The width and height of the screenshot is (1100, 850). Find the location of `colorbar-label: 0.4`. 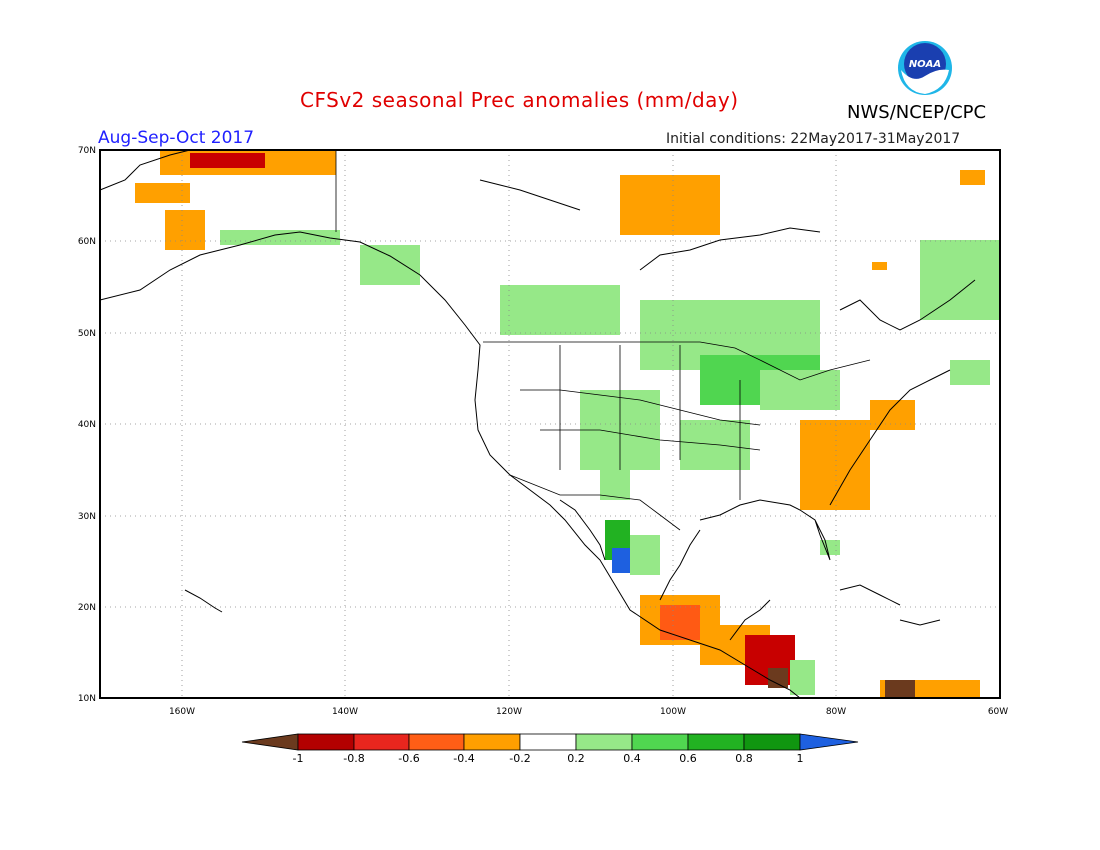

colorbar-label: 0.4 is located at coordinates (632, 758).